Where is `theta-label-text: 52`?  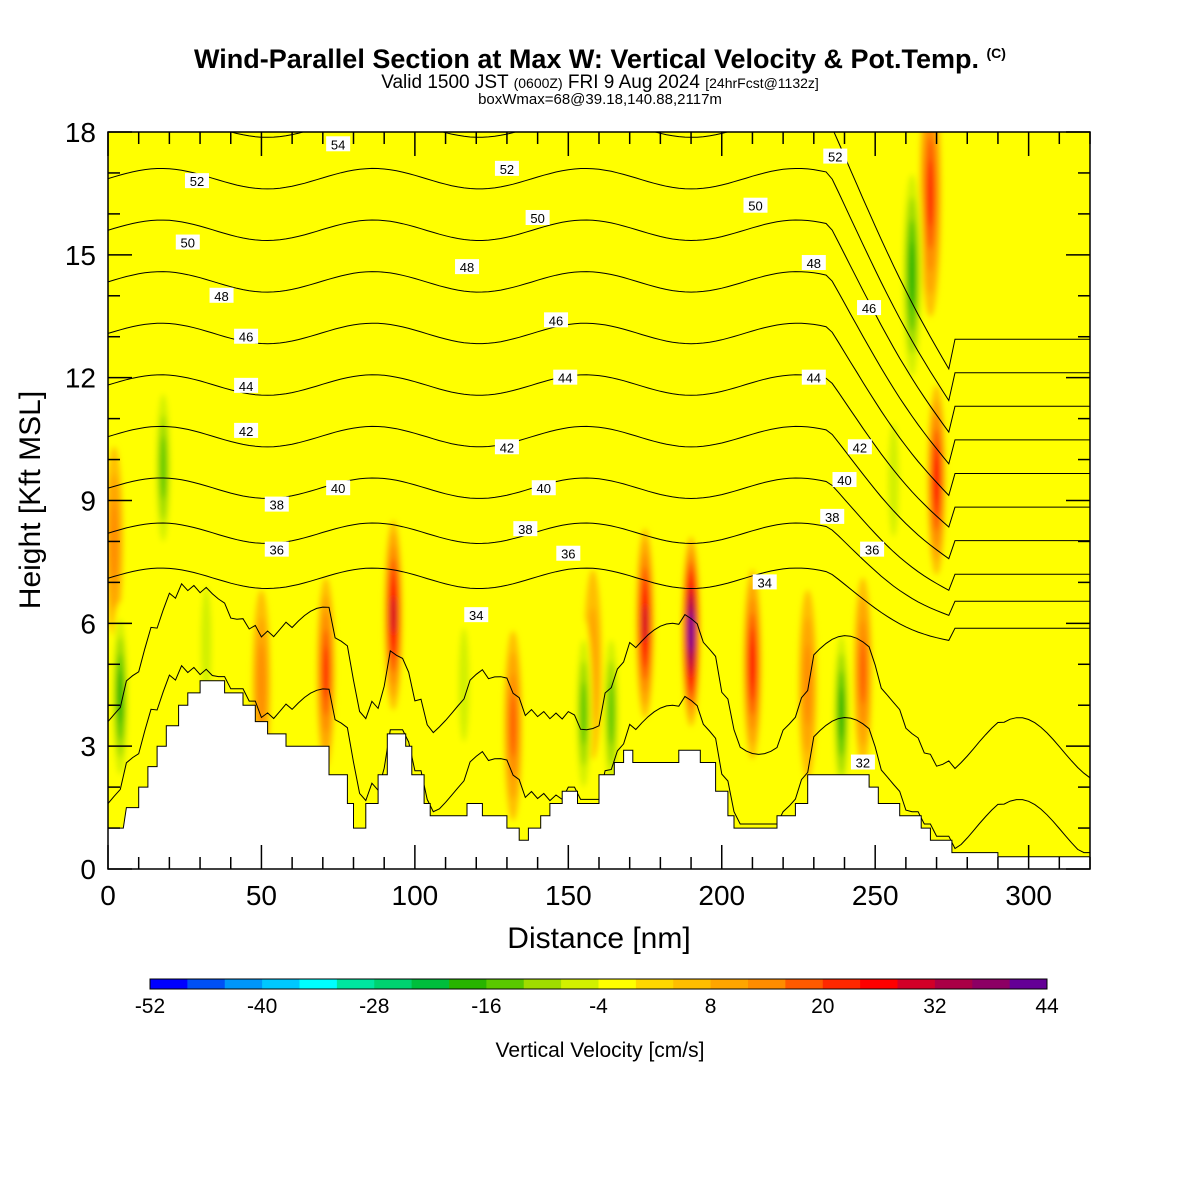 theta-label-text: 52 is located at coordinates (507, 169).